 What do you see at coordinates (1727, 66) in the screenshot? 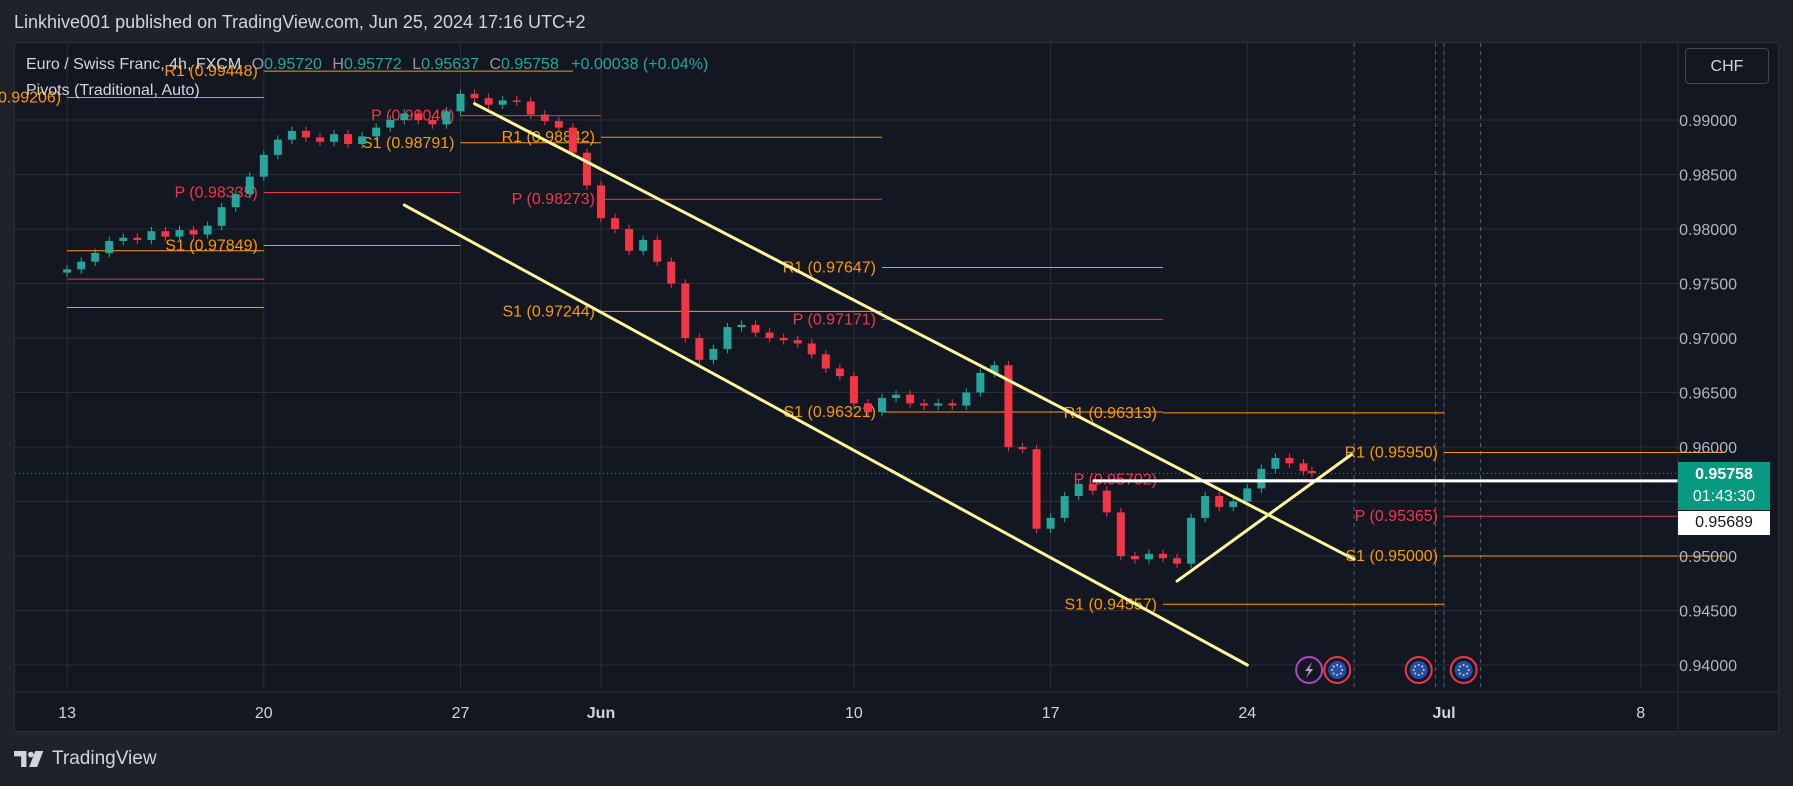
I see `currency-button: CHF` at bounding box center [1727, 66].